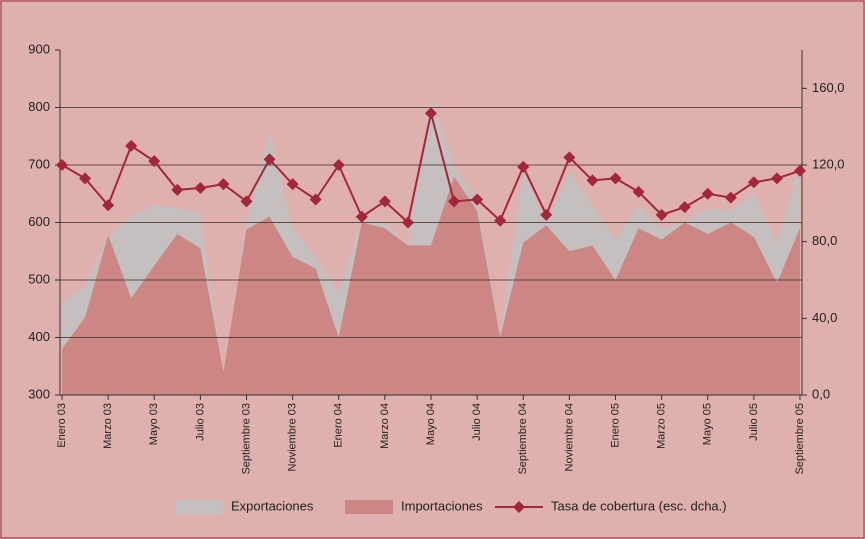  I want to click on x-tick-label: Marzo 03, so click(108, 426).